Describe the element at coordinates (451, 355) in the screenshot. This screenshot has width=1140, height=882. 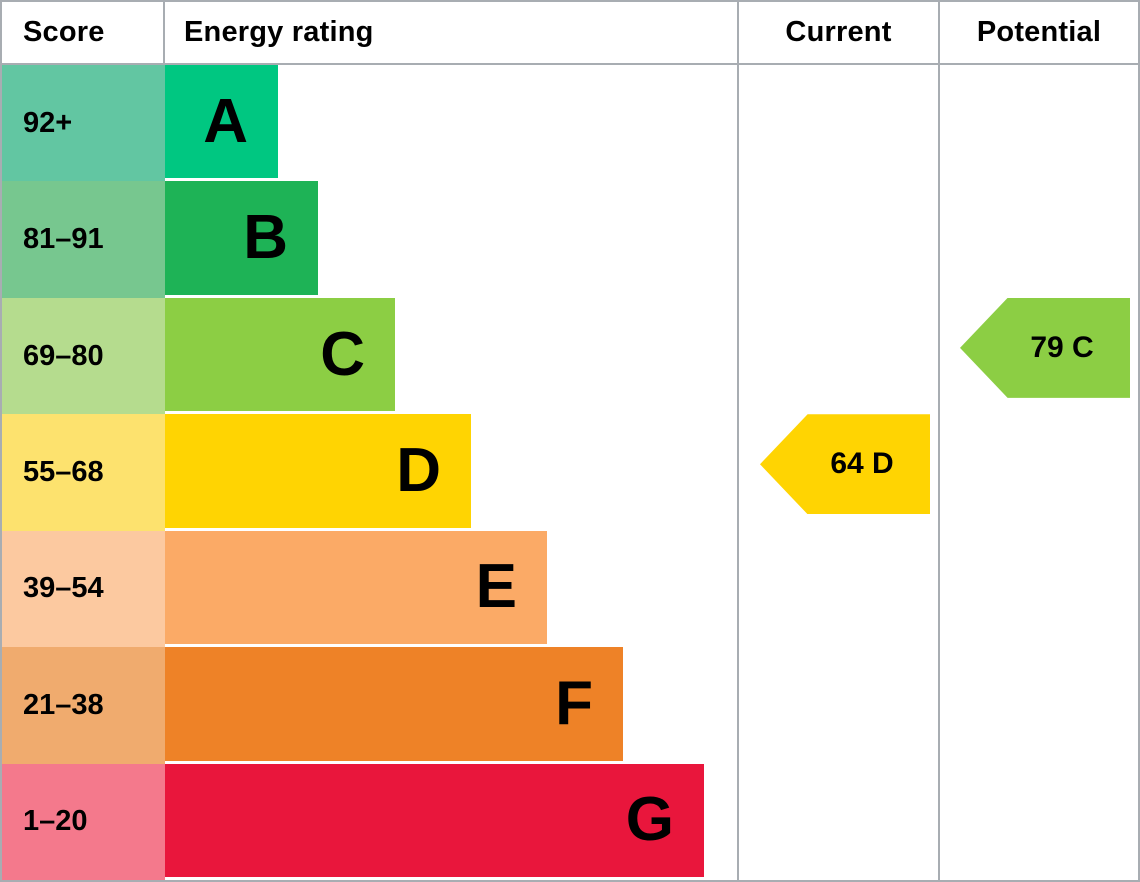
I see `band-bar-area: C` at that location.